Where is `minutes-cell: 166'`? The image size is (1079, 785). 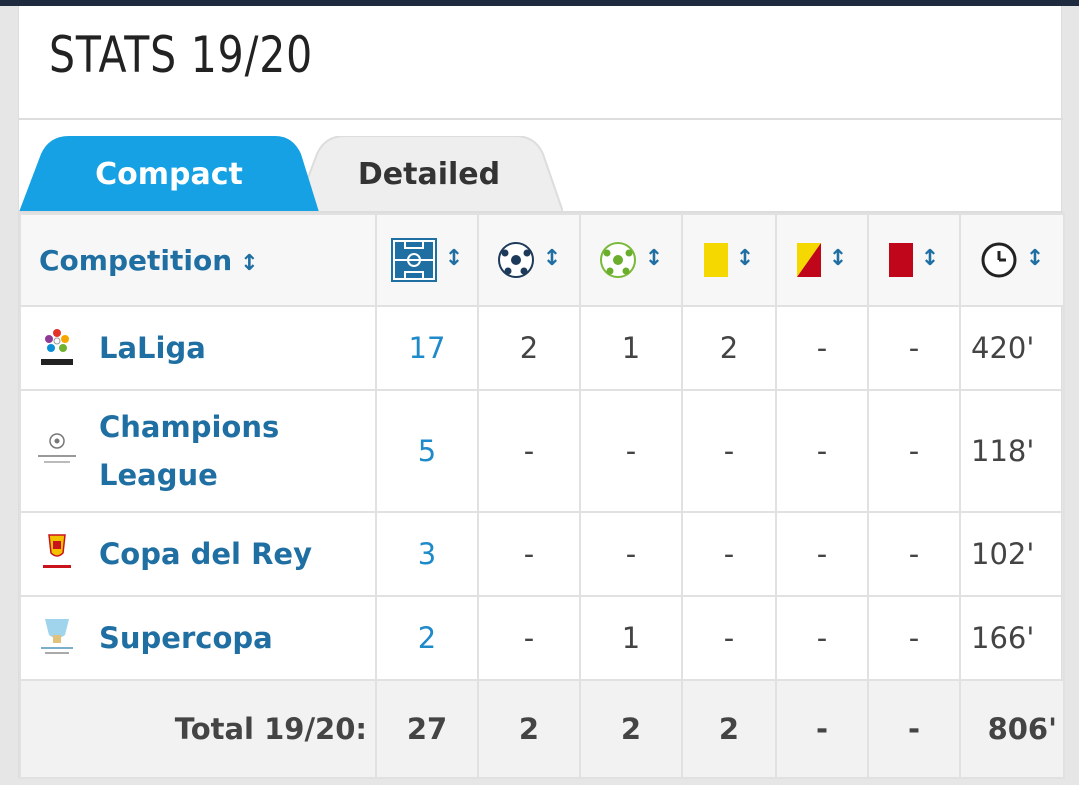
minutes-cell: 166' is located at coordinates (1012, 638).